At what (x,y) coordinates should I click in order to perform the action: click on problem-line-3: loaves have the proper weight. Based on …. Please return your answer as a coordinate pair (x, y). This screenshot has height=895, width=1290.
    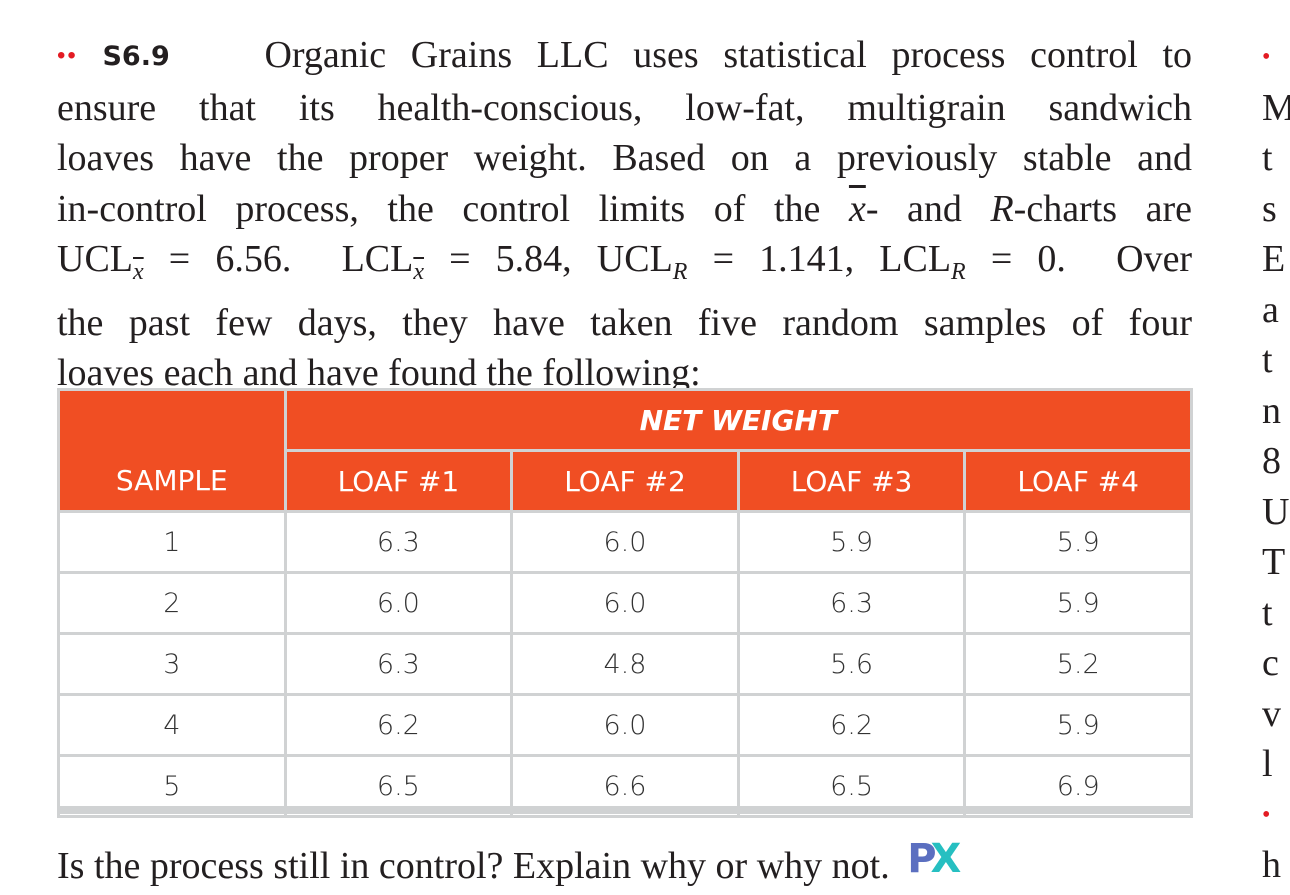
    Looking at the image, I should click on (624, 158).